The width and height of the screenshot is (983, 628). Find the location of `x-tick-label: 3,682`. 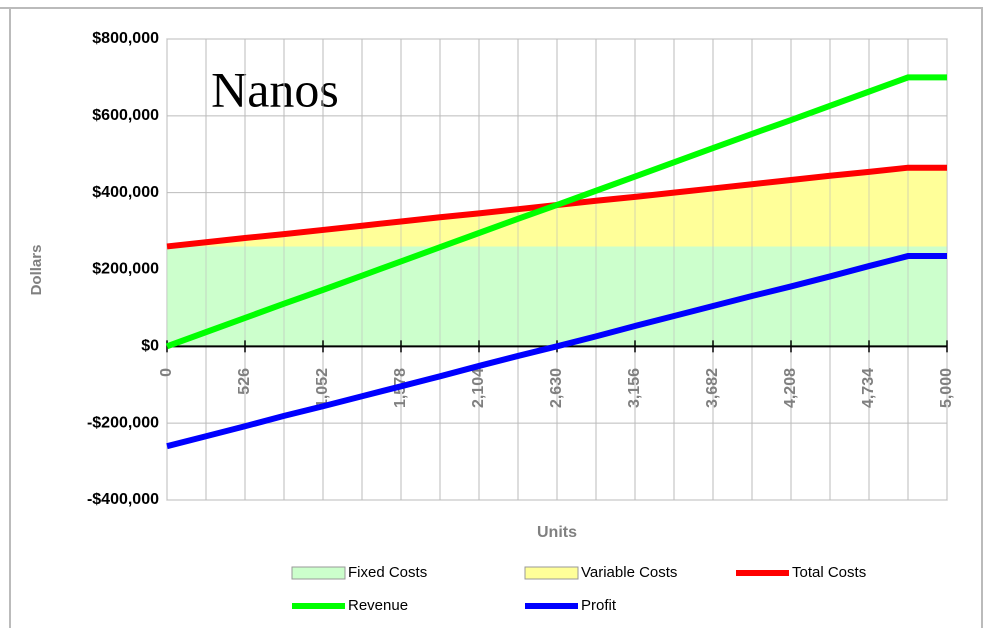

x-tick-label: 3,682 is located at coordinates (712, 388).